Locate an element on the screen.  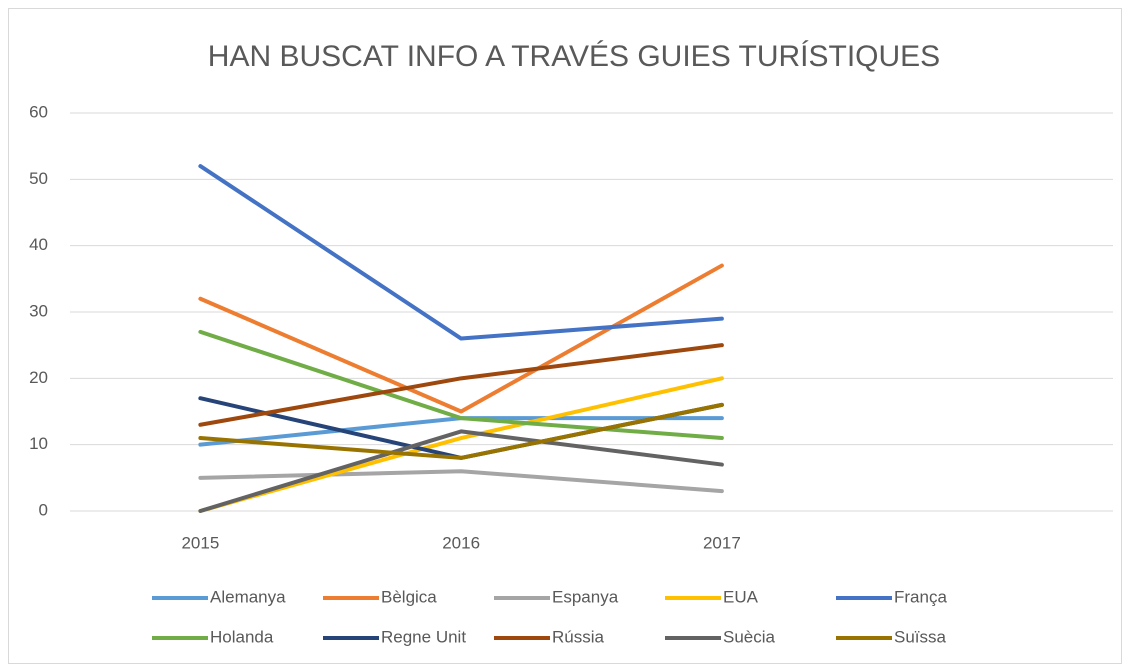
legend-label: Holanda is located at coordinates (242, 636).